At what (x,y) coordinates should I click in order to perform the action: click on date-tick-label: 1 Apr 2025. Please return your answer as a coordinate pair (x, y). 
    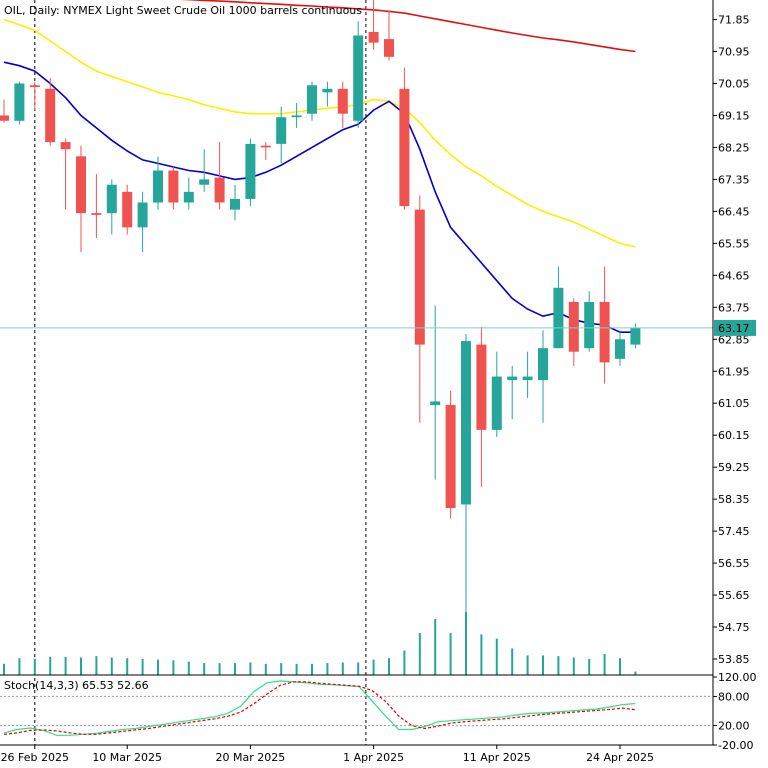
    Looking at the image, I should click on (373, 757).